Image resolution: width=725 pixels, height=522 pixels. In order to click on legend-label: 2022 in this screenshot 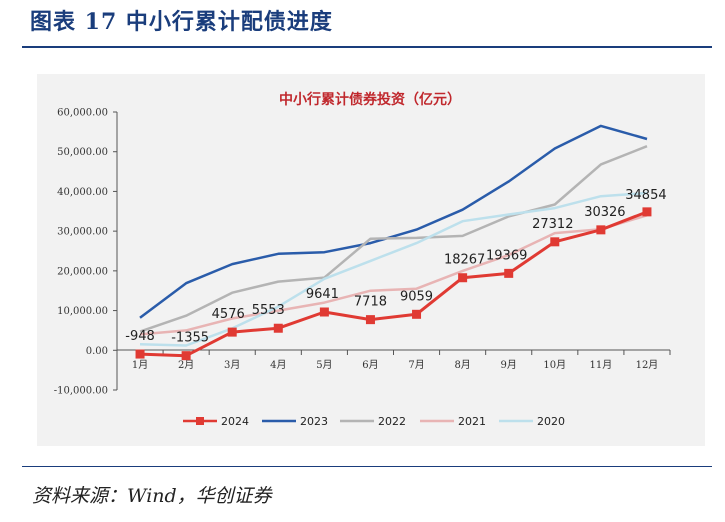, I will do `click(392, 421)`.